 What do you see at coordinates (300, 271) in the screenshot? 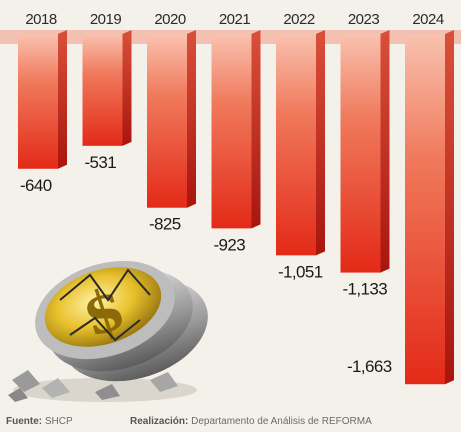
I see `value-label-2022: -1,051` at bounding box center [300, 271].